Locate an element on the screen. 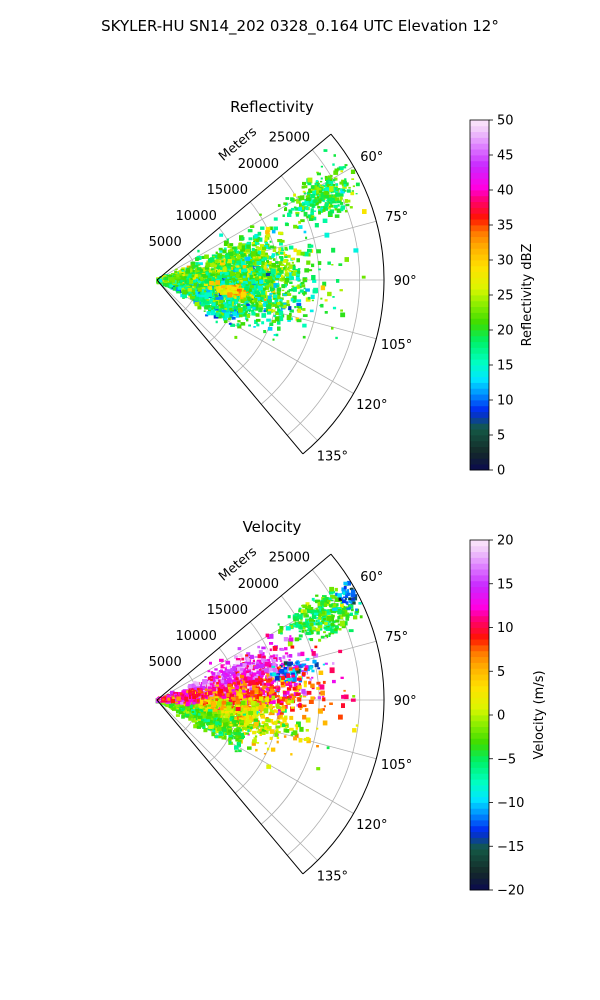  range-tick-label: 20000 is located at coordinates (258, 164).